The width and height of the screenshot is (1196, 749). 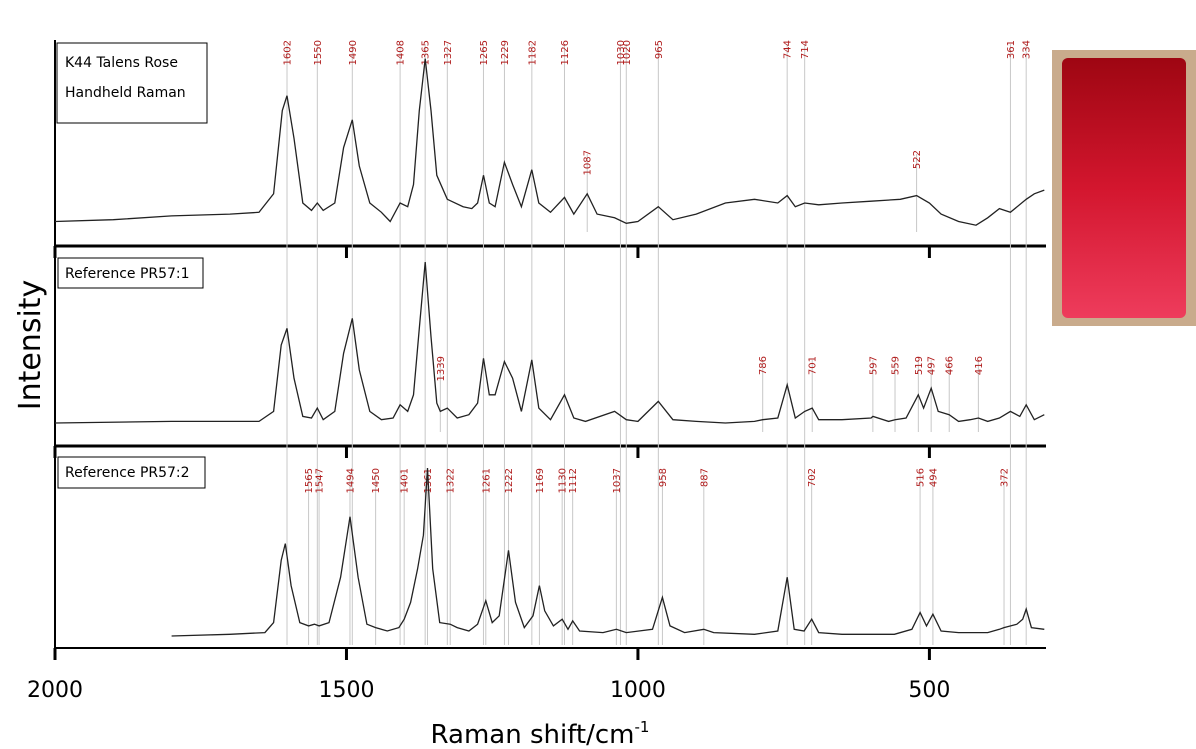 What do you see at coordinates (405, 480) in the screenshot?
I see `peak-label: 1401` at bounding box center [405, 480].